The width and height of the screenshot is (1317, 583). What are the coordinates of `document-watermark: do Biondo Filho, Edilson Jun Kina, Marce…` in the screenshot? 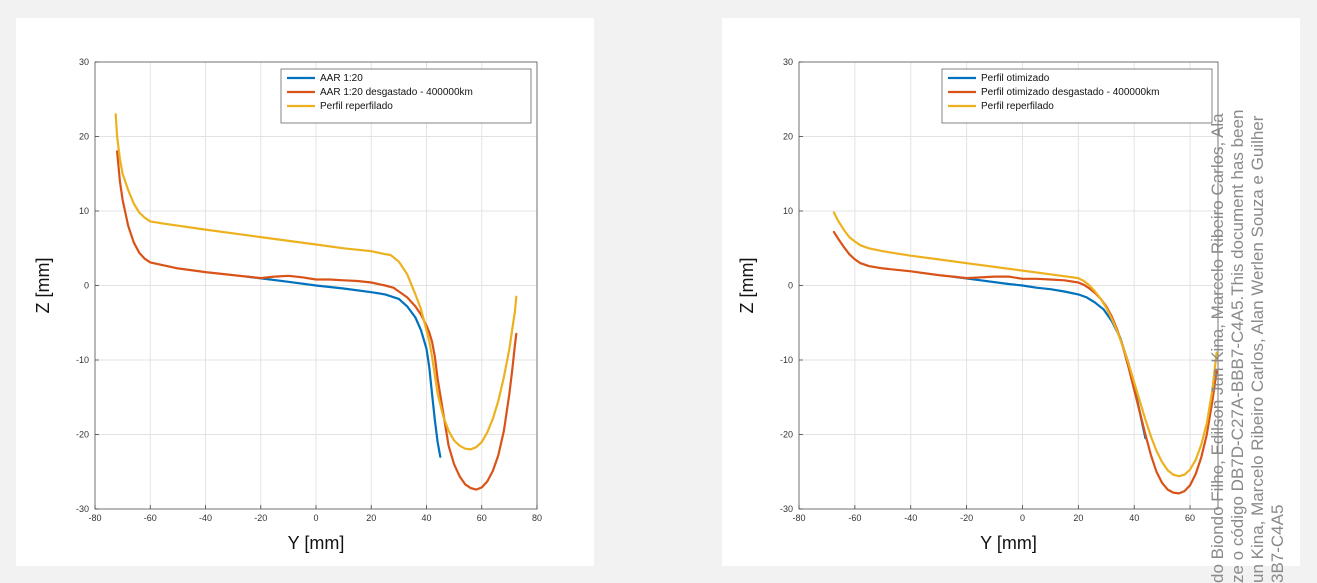 It's located at (1262, 291).